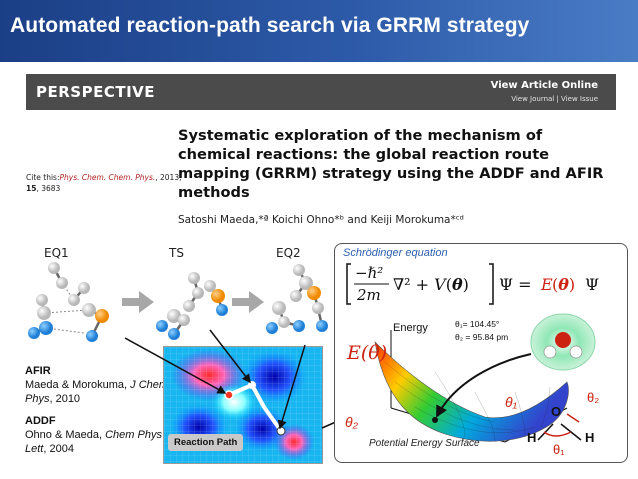 The image size is (638, 479). Describe the element at coordinates (410, 328) in the screenshot. I see `energy-axis-label: Energy` at that location.